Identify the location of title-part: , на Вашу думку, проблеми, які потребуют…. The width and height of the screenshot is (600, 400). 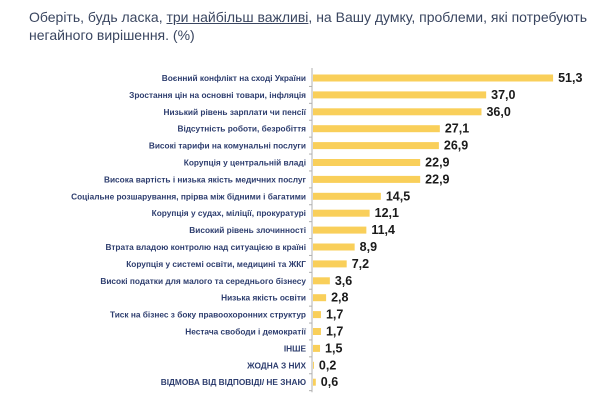
(308, 26).